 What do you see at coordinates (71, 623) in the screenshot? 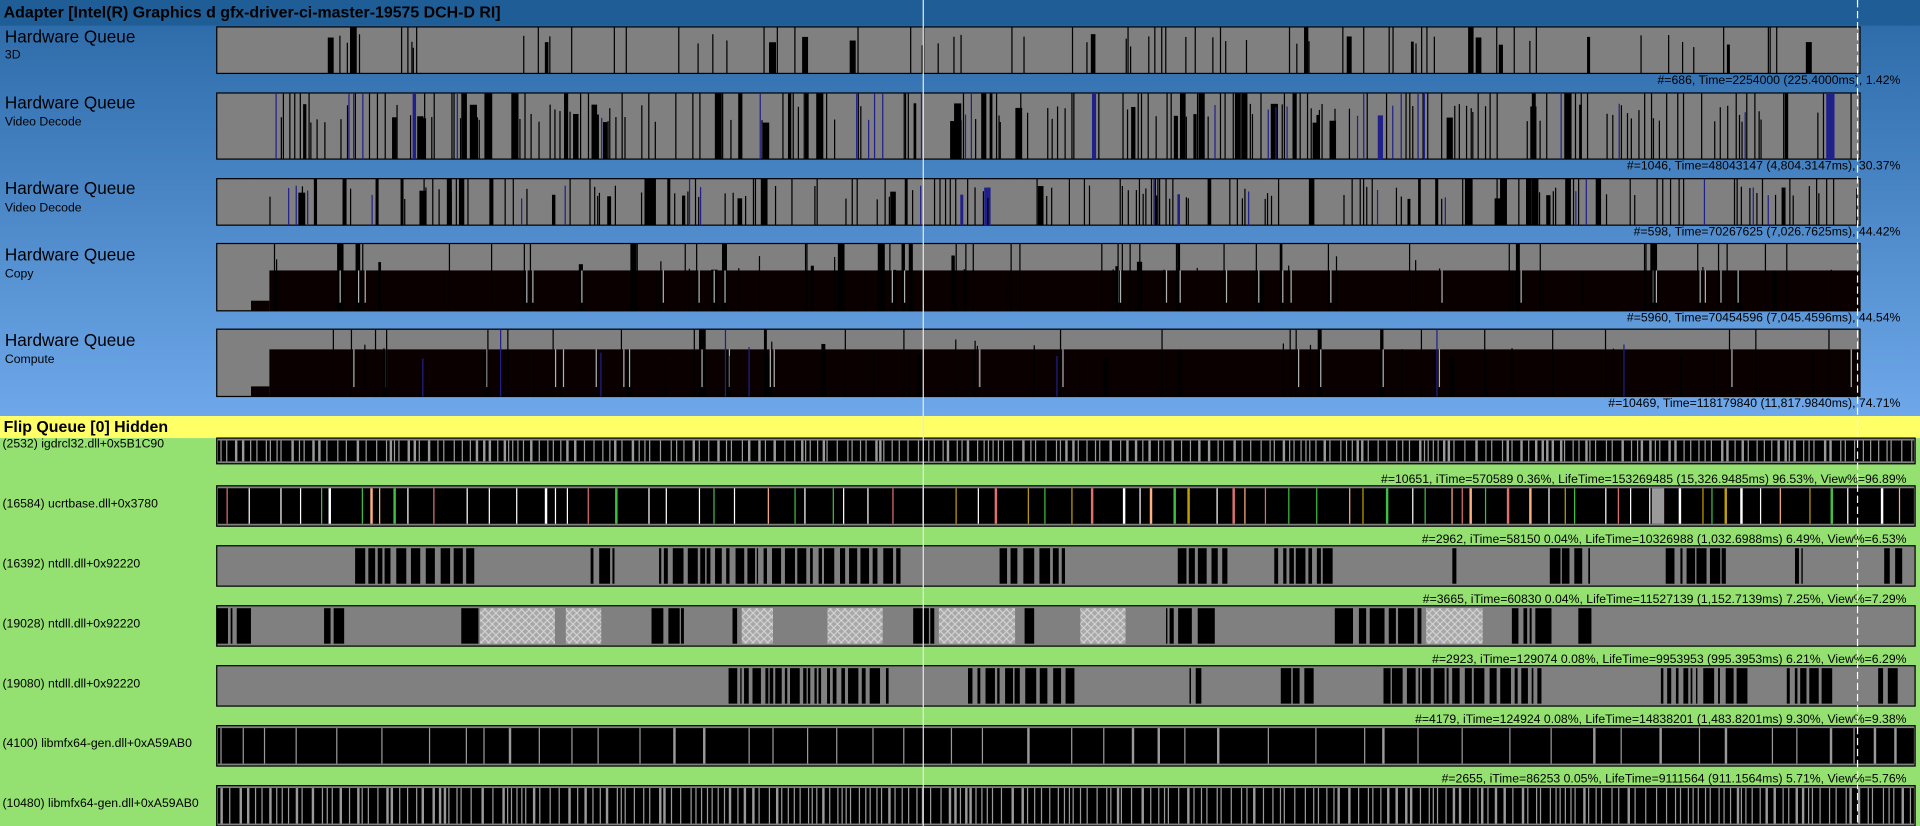
I see `thread-label: (19028) ntdll.dll+0x92220` at bounding box center [71, 623].